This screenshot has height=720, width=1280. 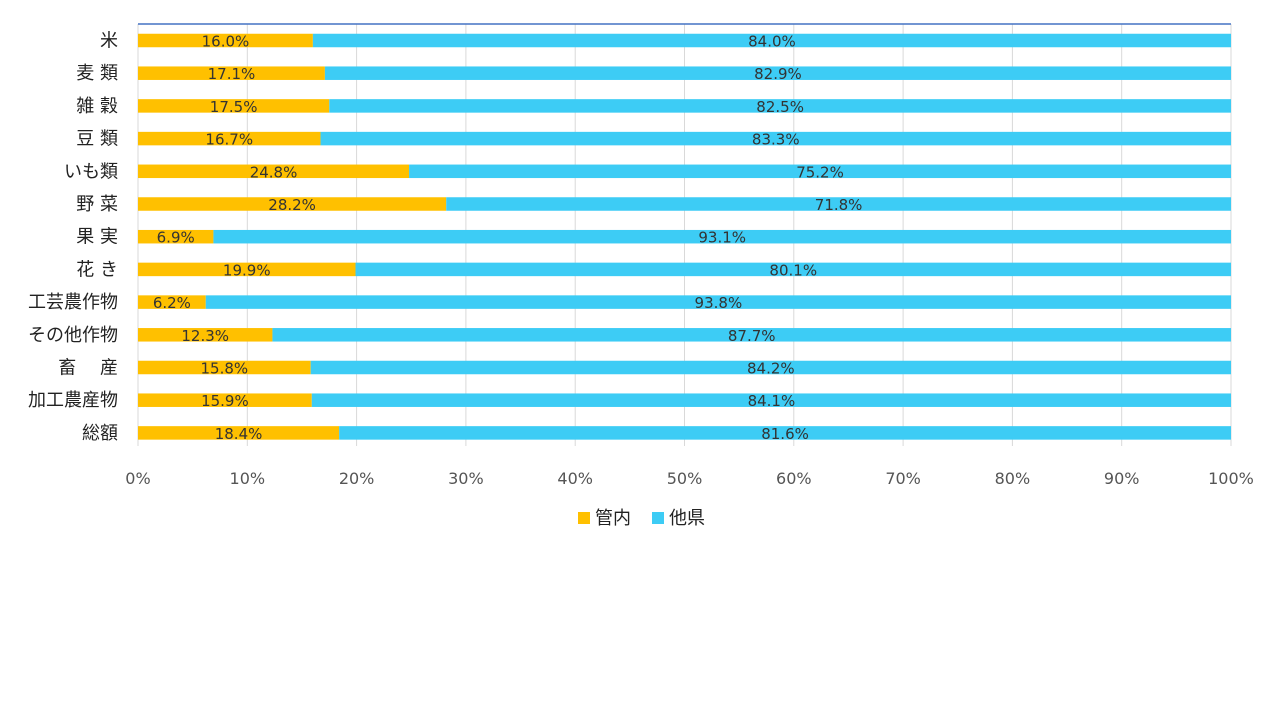 I want to click on x-tick-label: 70%, so click(x=903, y=478).